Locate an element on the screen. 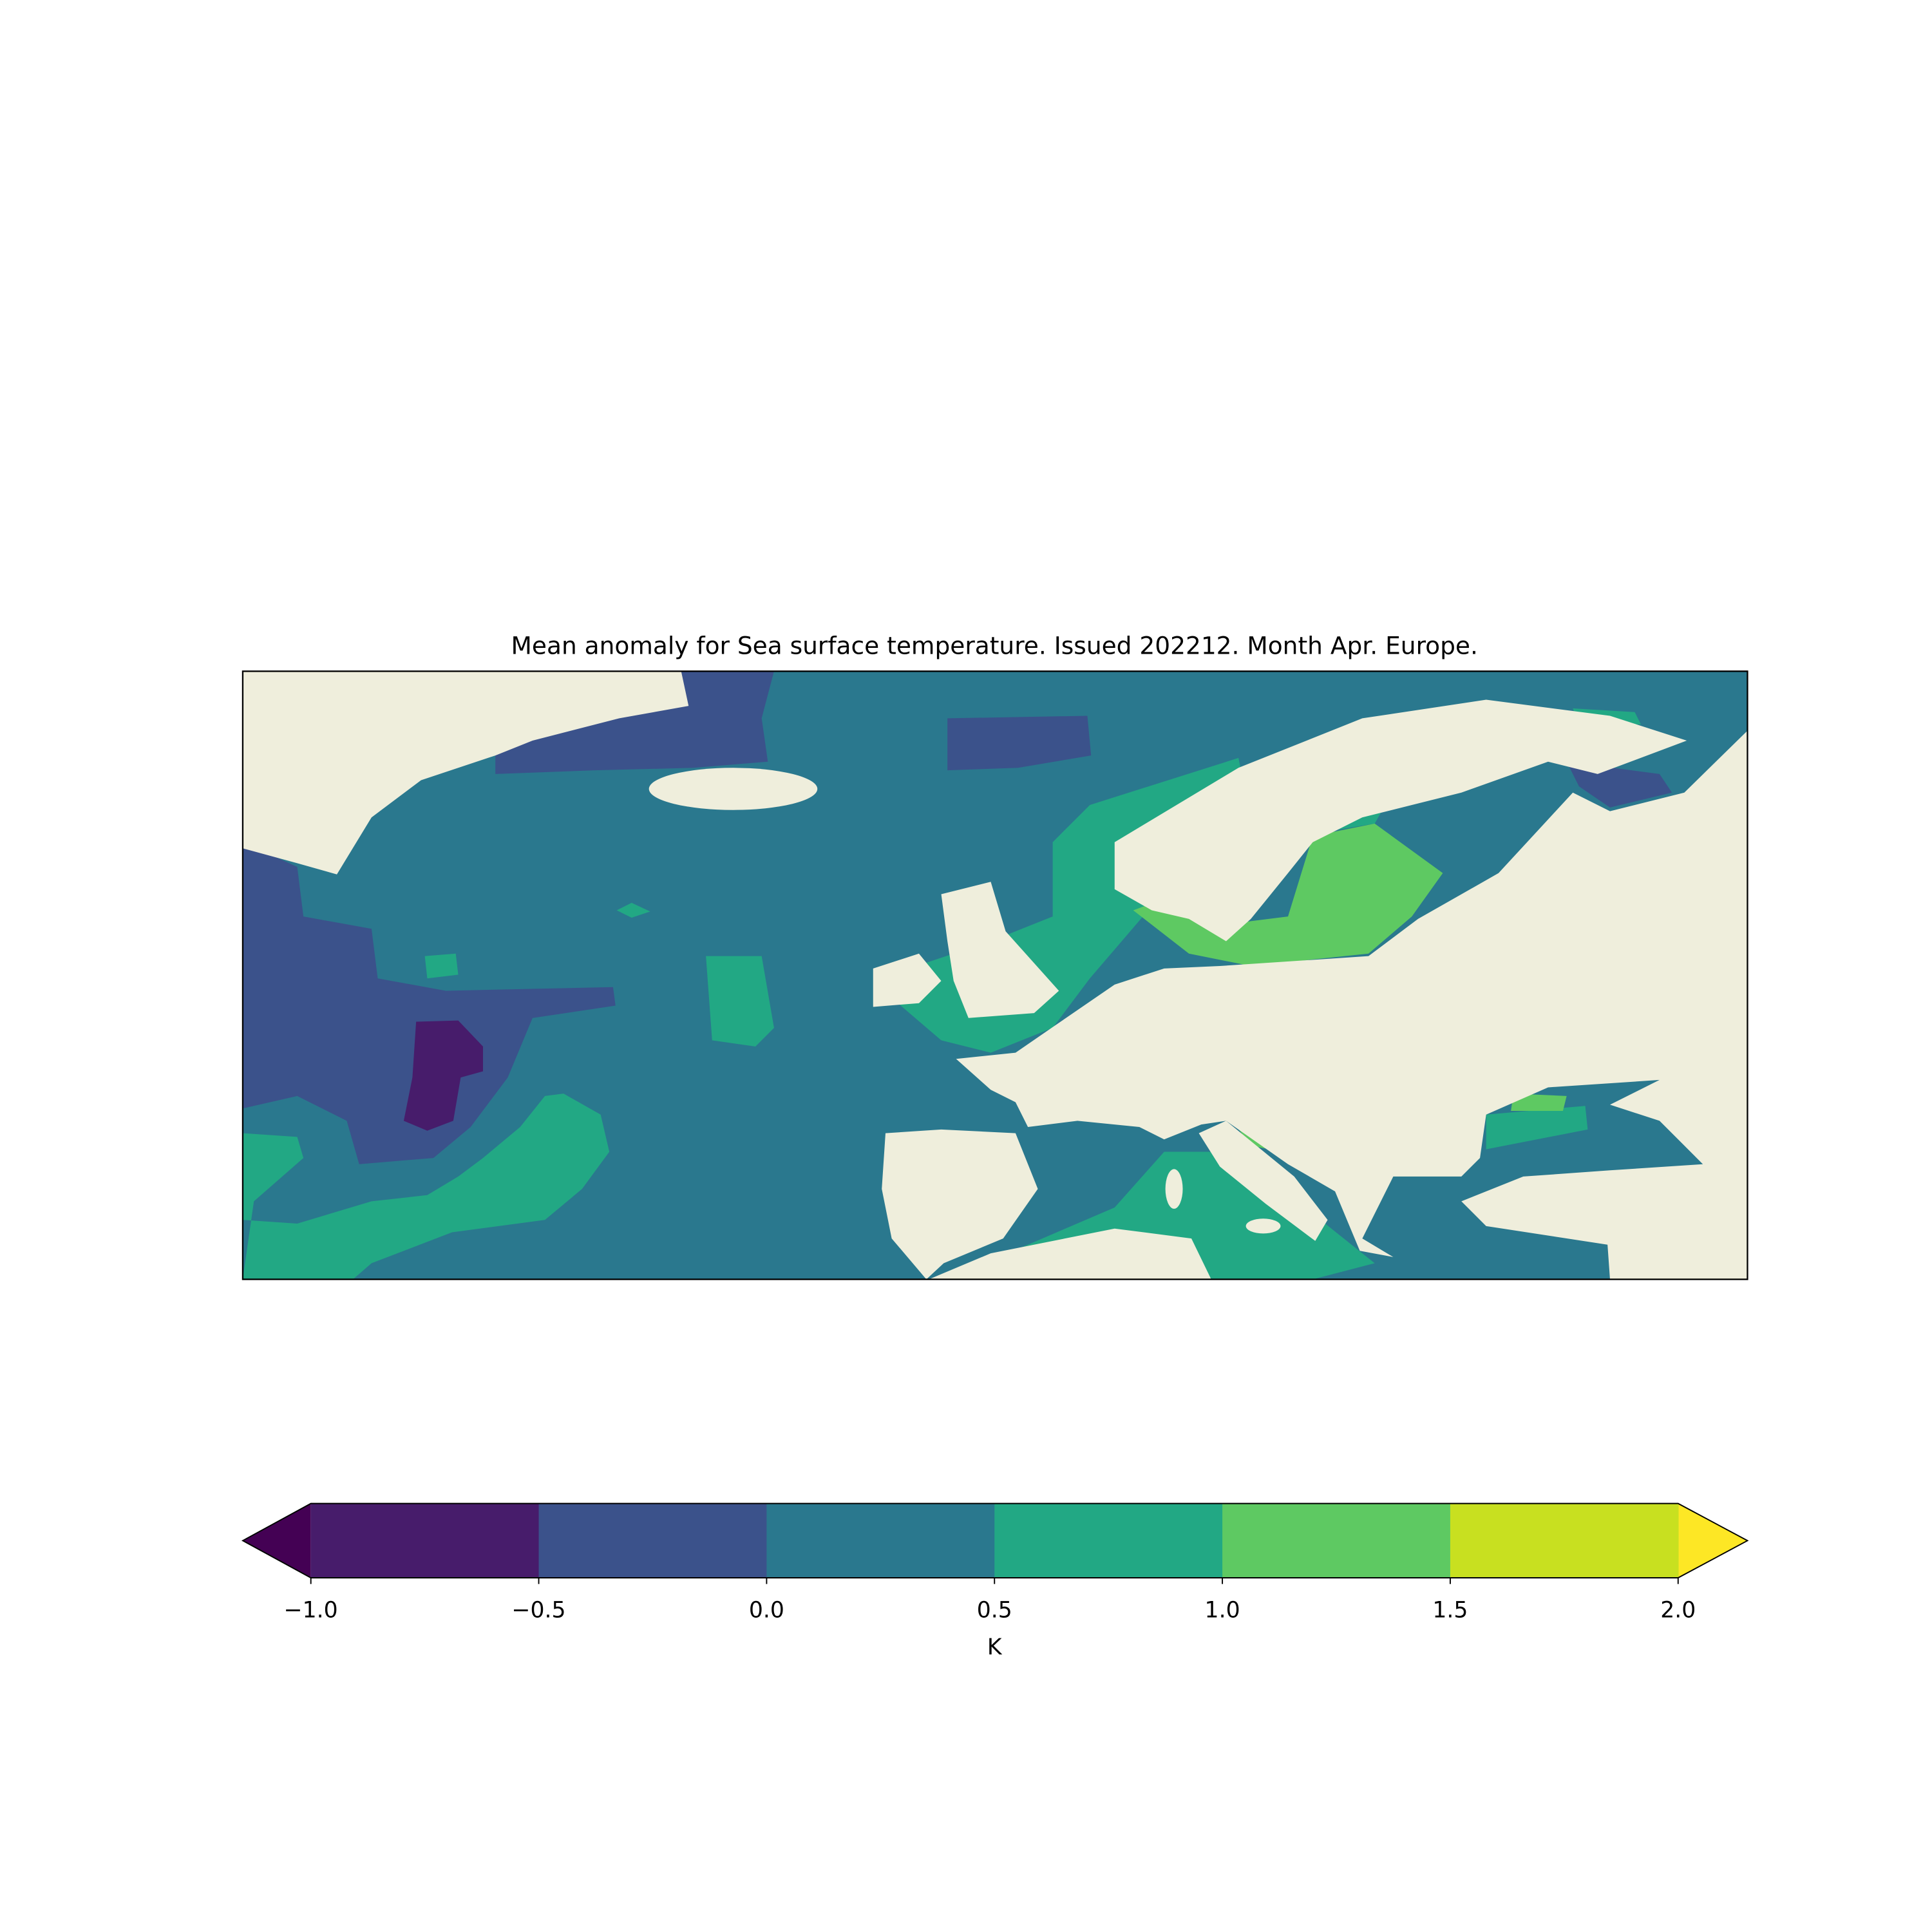 The width and height of the screenshot is (1932, 1932). colorbar-tick-label: −1.0 is located at coordinates (311, 1611).